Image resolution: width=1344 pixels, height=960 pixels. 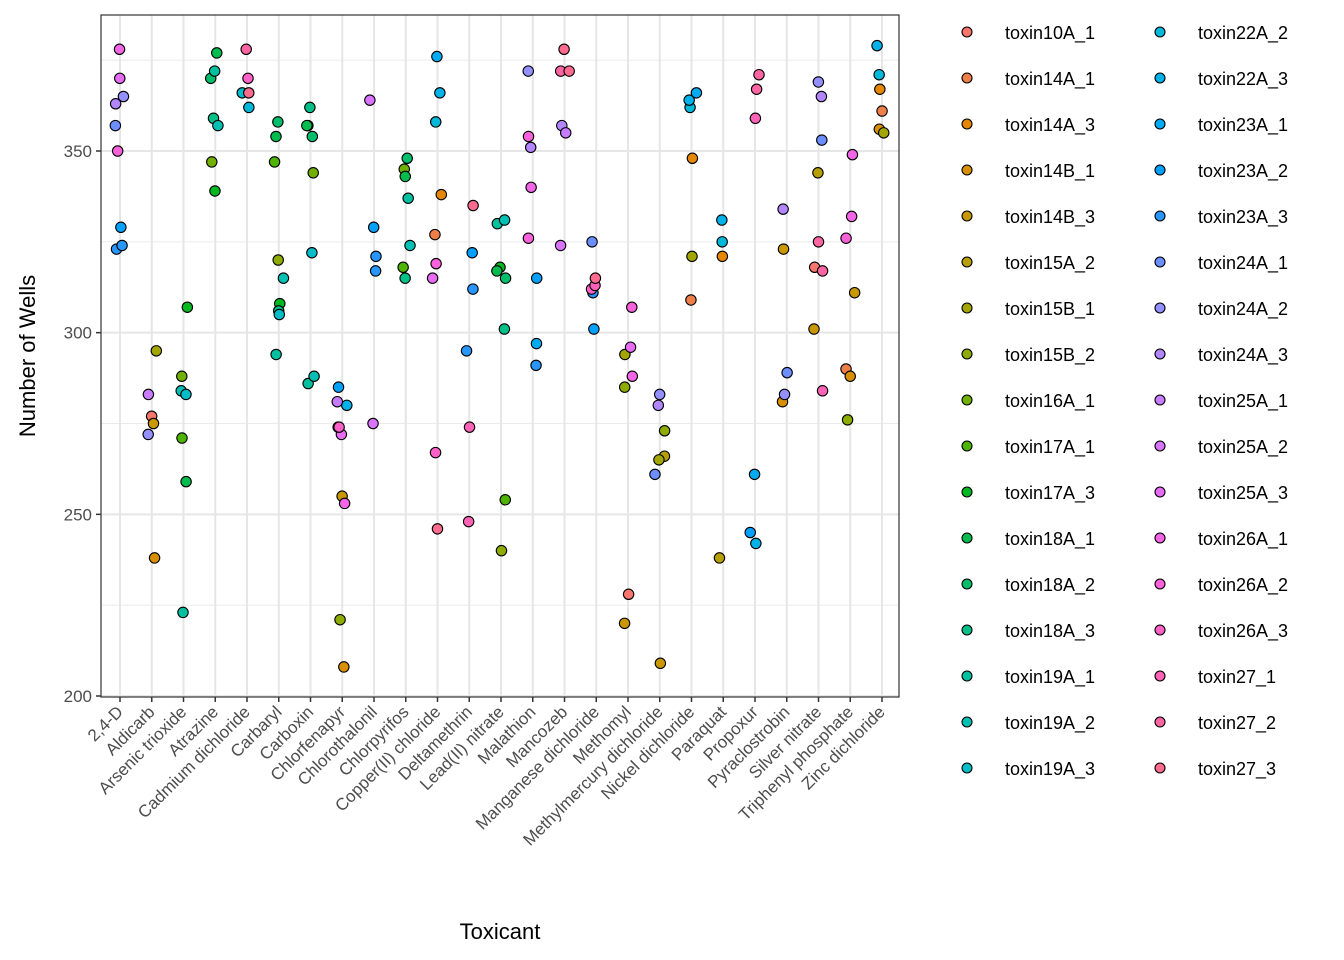 I want to click on legend-label: toxin15B_1, so click(x=1050, y=309).